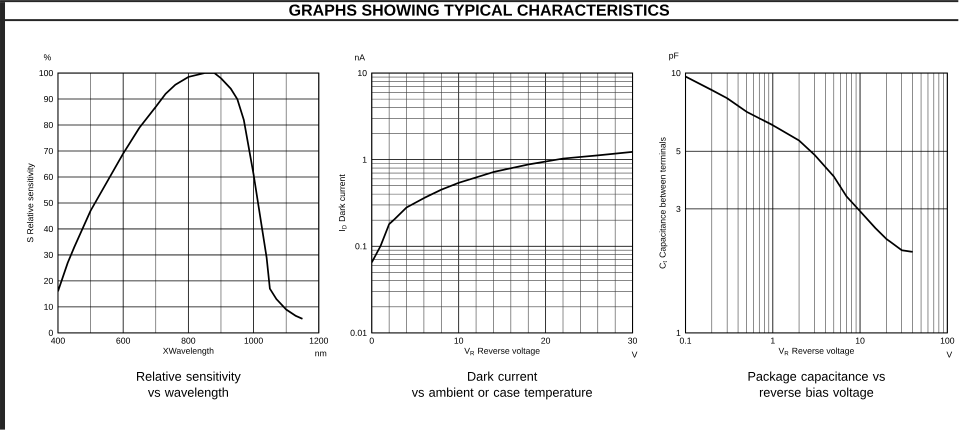 The image size is (959, 430). I want to click on y-tick-label: 80, so click(48, 125).